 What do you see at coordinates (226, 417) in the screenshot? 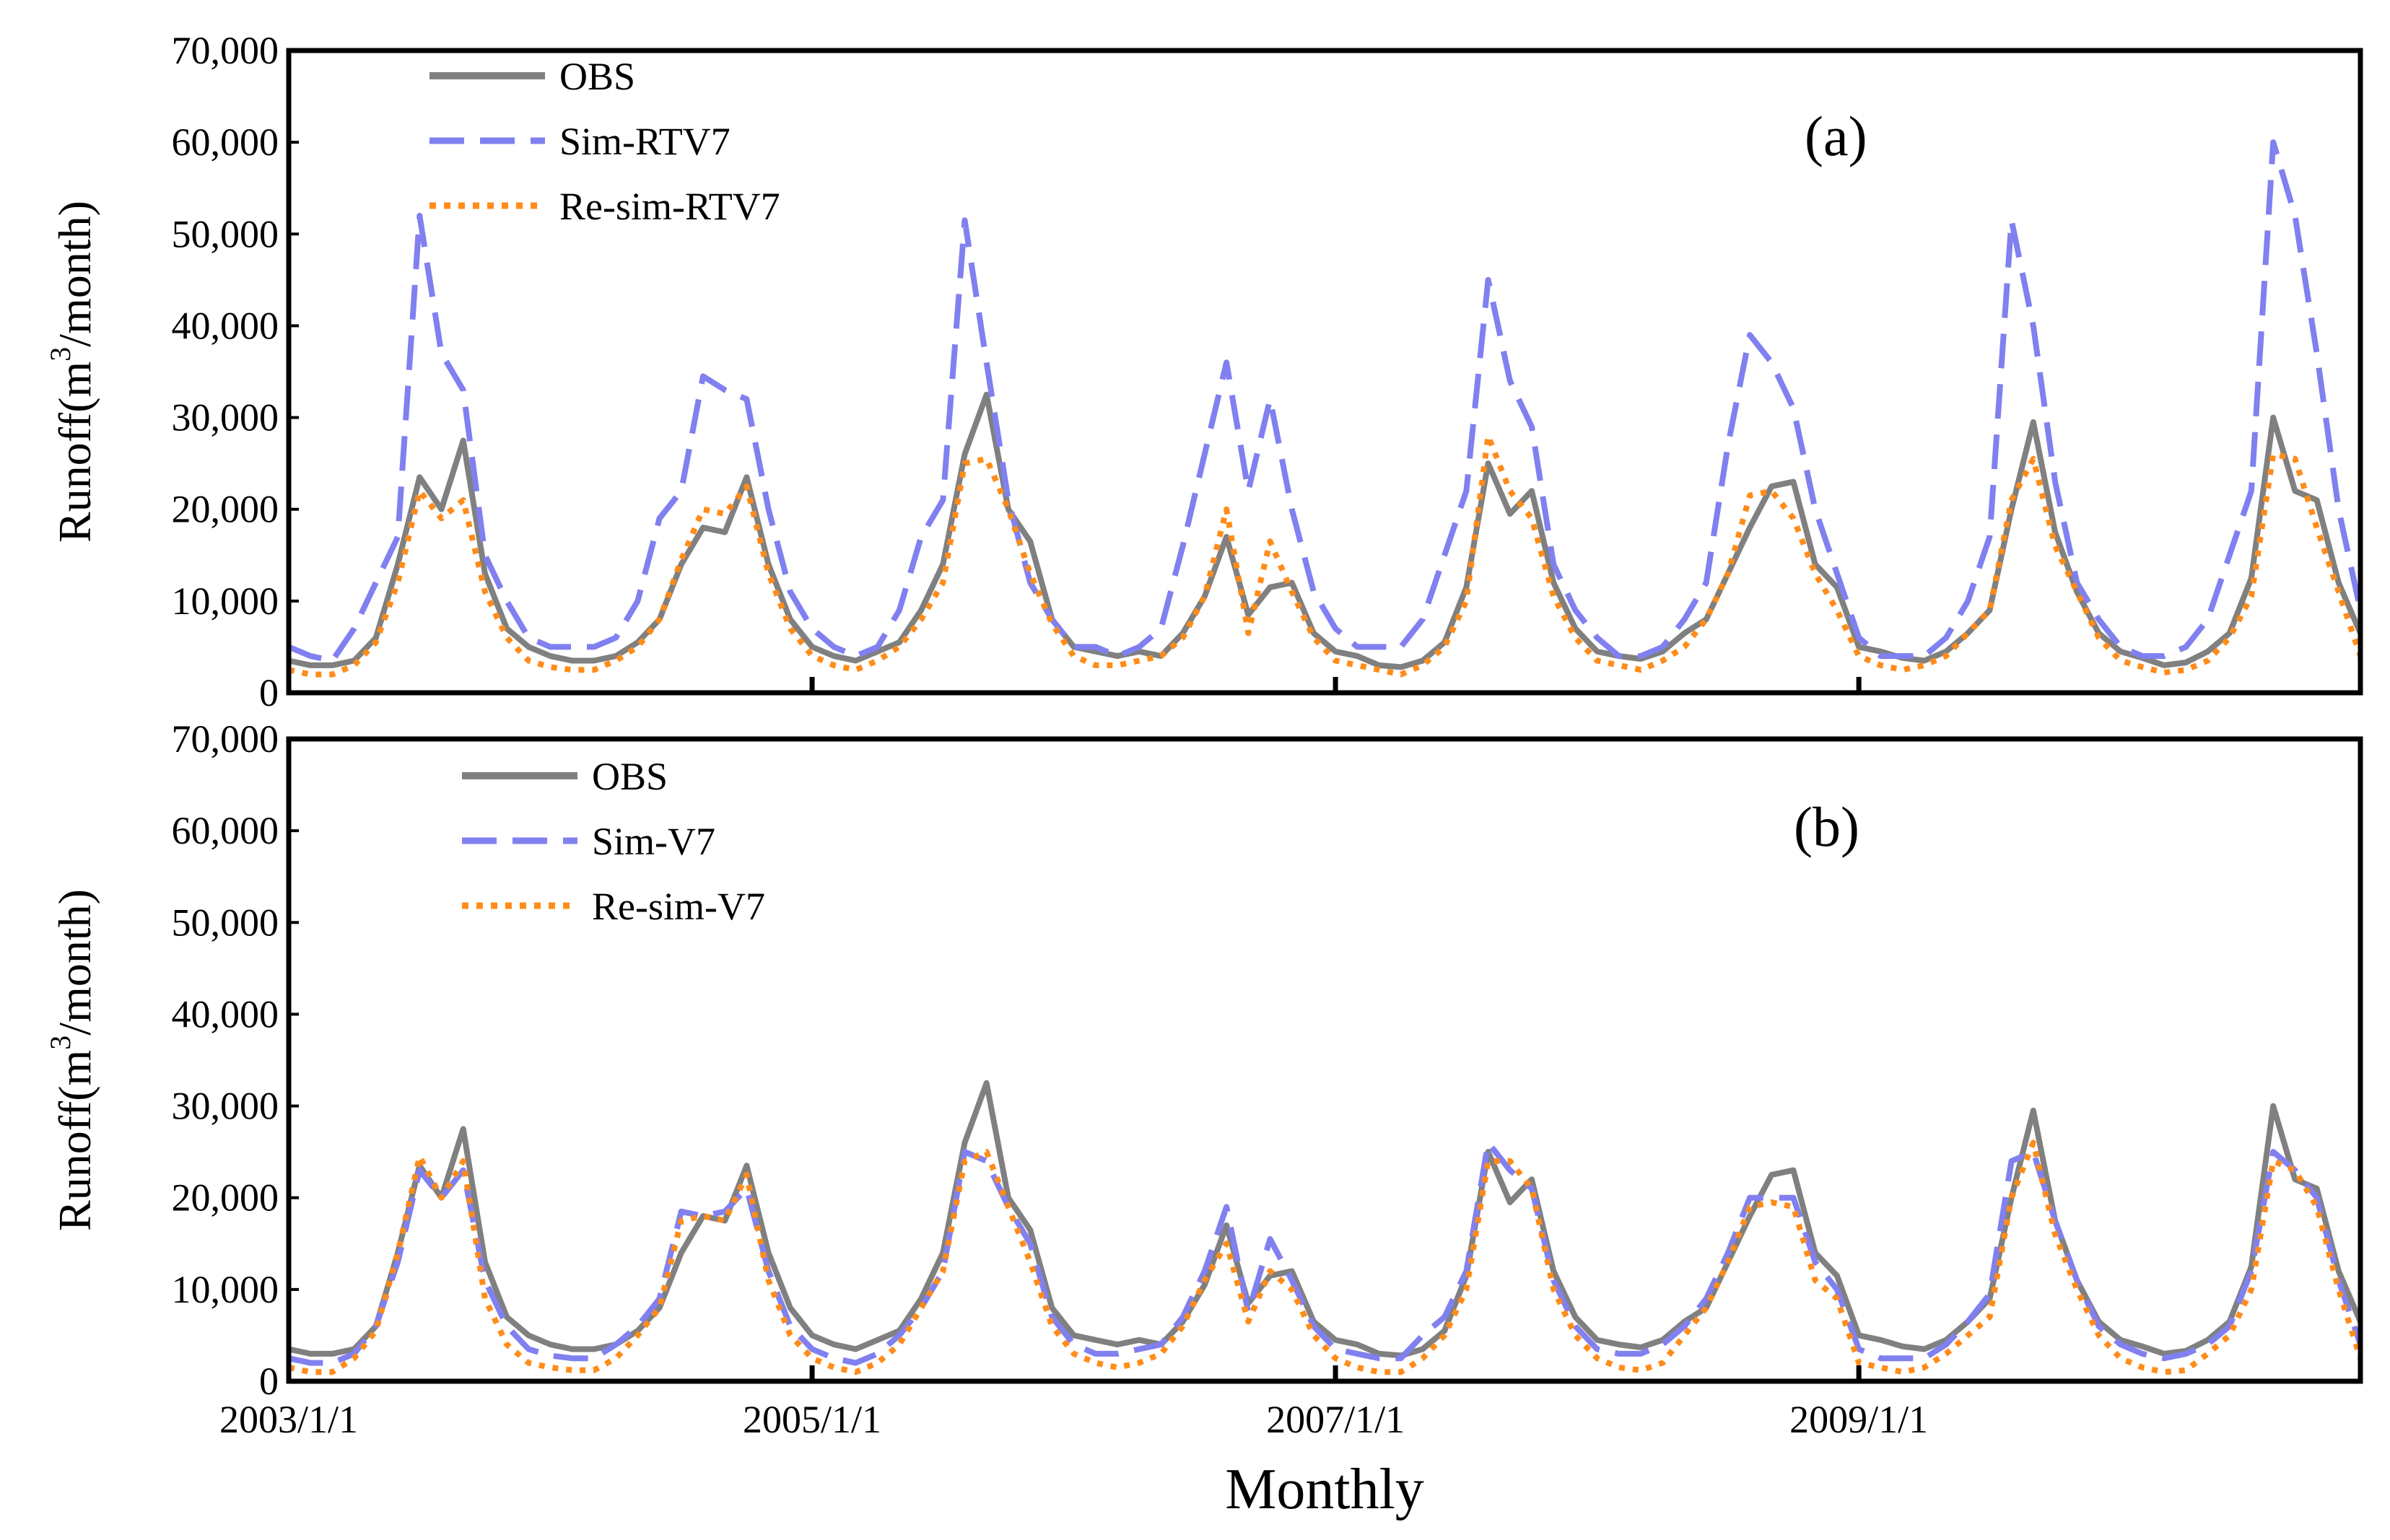
I see `y-tick-label-a-3: 30,000` at bounding box center [226, 417].